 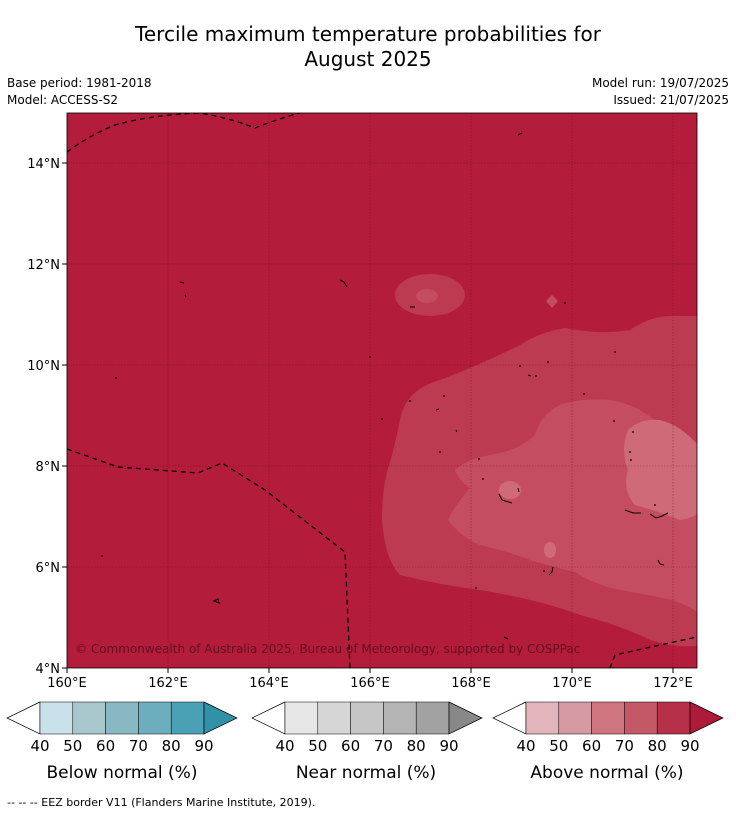 What do you see at coordinates (673, 683) in the screenshot?
I see `lon-tick-label: 172°E` at bounding box center [673, 683].